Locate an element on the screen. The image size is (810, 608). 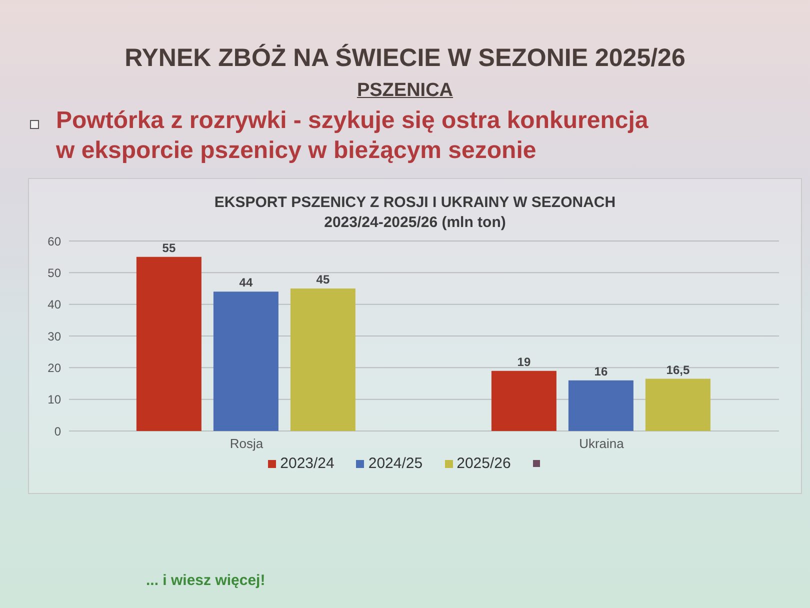
text: ... i wiesz więcej! is located at coordinates (206, 580).